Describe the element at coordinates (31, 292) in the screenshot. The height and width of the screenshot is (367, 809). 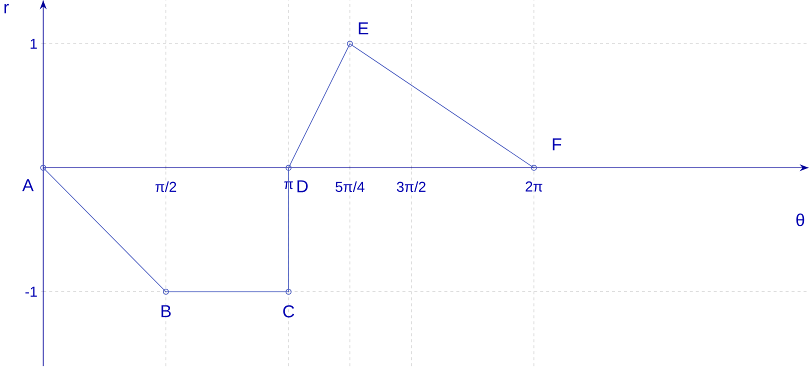
I see `y-tick-label: -1` at that location.